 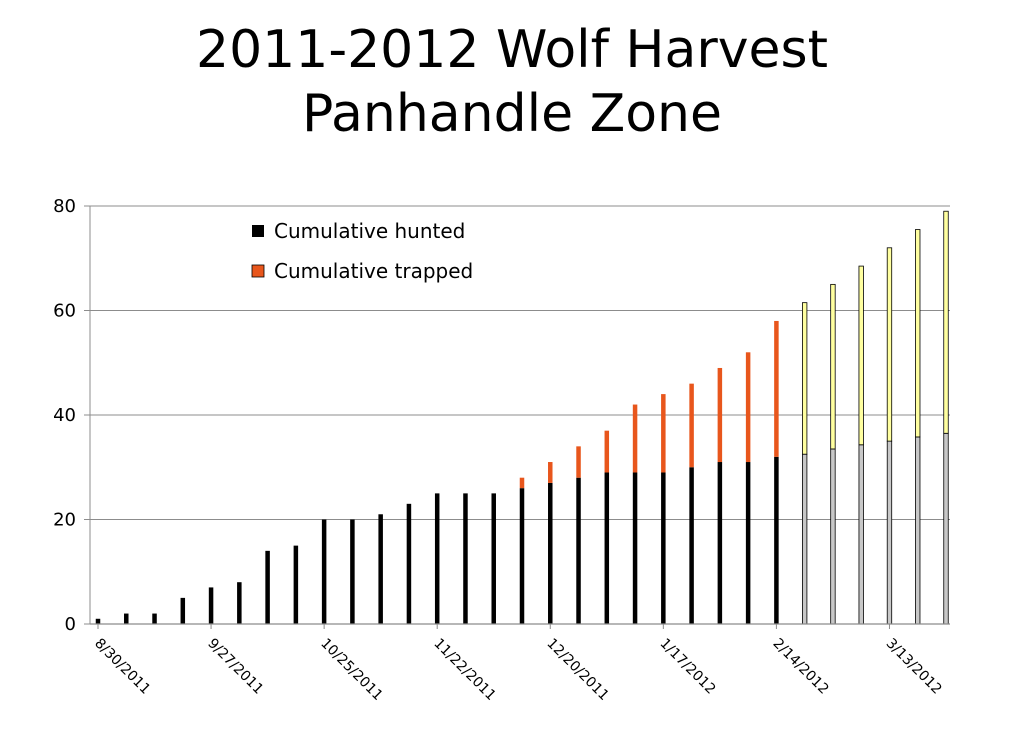 I want to click on x-tick-label: 11/22/2011, so click(x=464, y=670).